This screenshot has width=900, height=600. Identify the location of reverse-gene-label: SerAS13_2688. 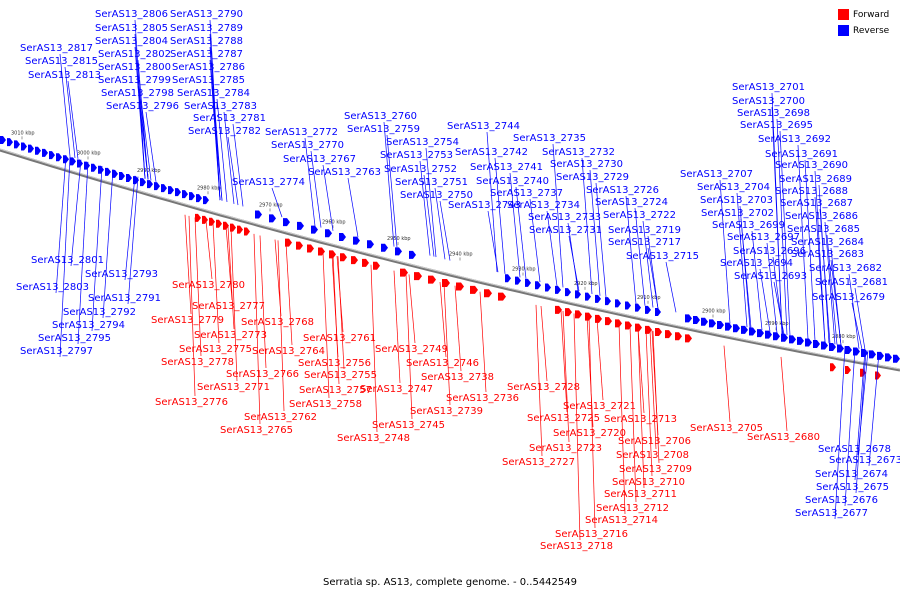
(811, 191).